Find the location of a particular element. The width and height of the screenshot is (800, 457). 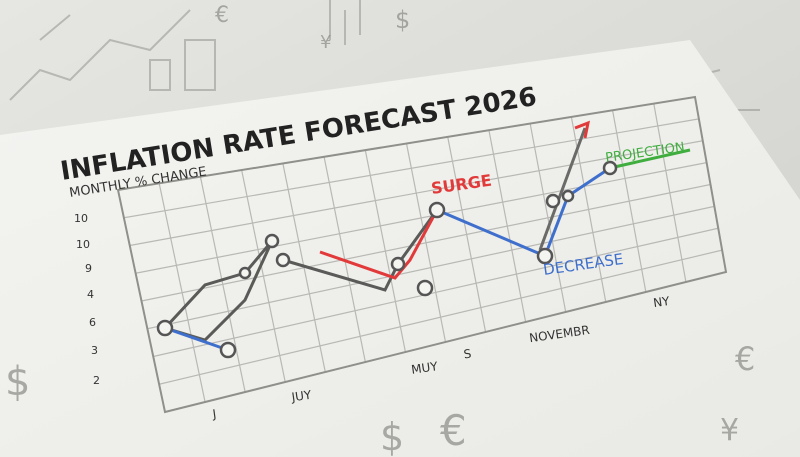

x-label: J is located at coordinates (214, 414).